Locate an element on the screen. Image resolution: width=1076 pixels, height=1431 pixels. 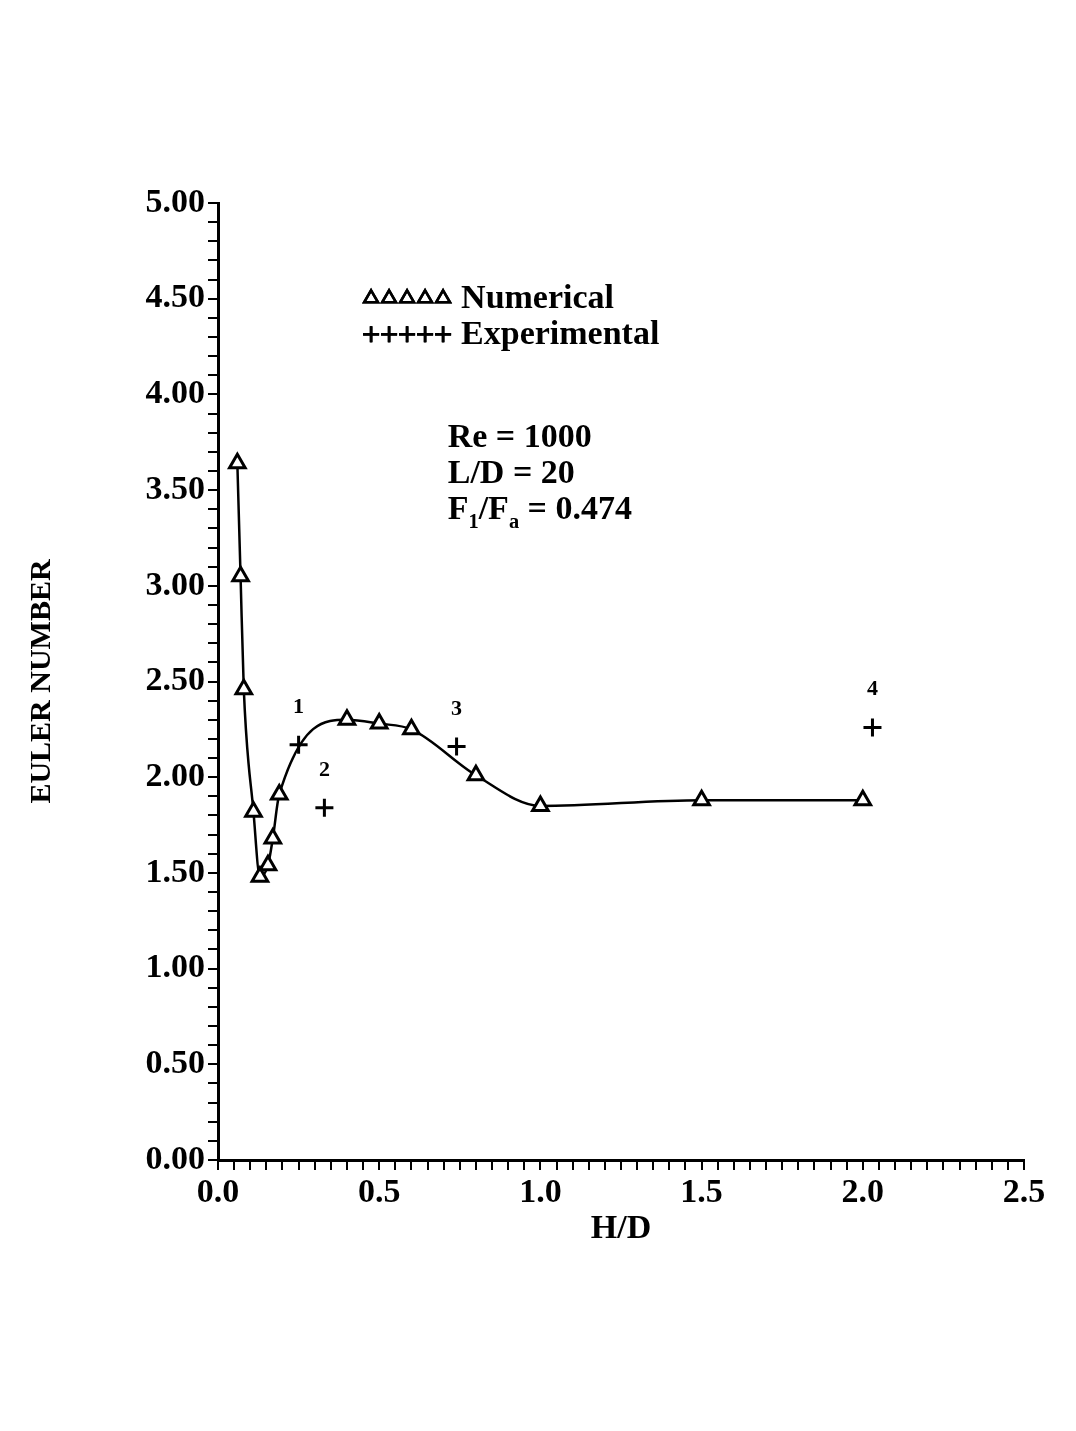
y-axis-title: EULER NUMBER is located at coordinates (39, 681).